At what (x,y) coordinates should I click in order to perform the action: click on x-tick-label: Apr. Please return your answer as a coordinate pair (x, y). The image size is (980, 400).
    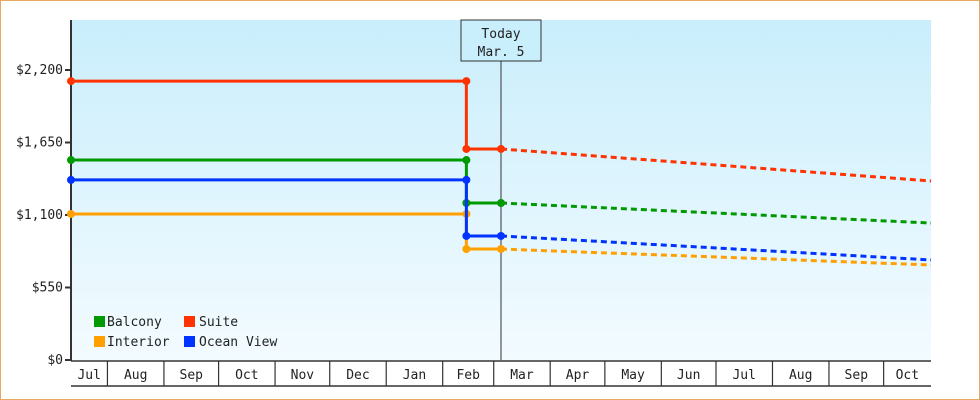
    Looking at the image, I should click on (578, 375).